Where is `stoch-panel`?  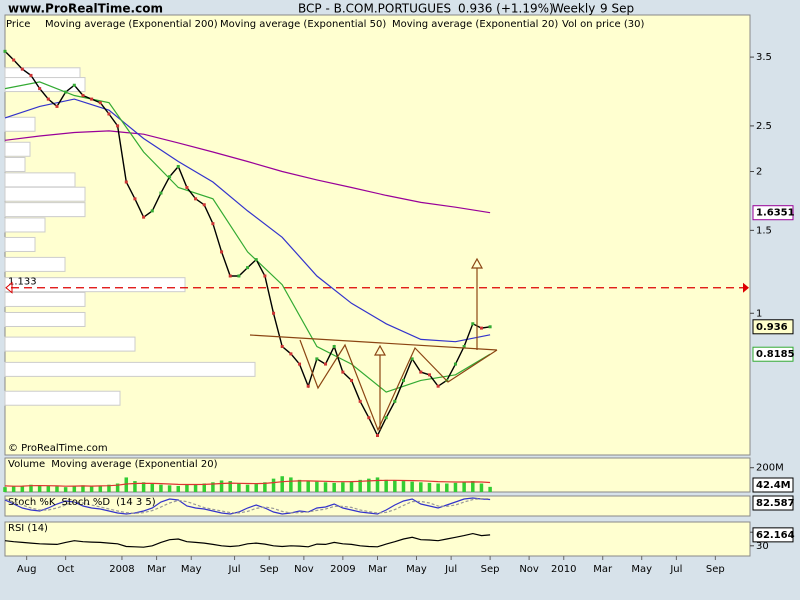 stoch-panel is located at coordinates (377, 506).